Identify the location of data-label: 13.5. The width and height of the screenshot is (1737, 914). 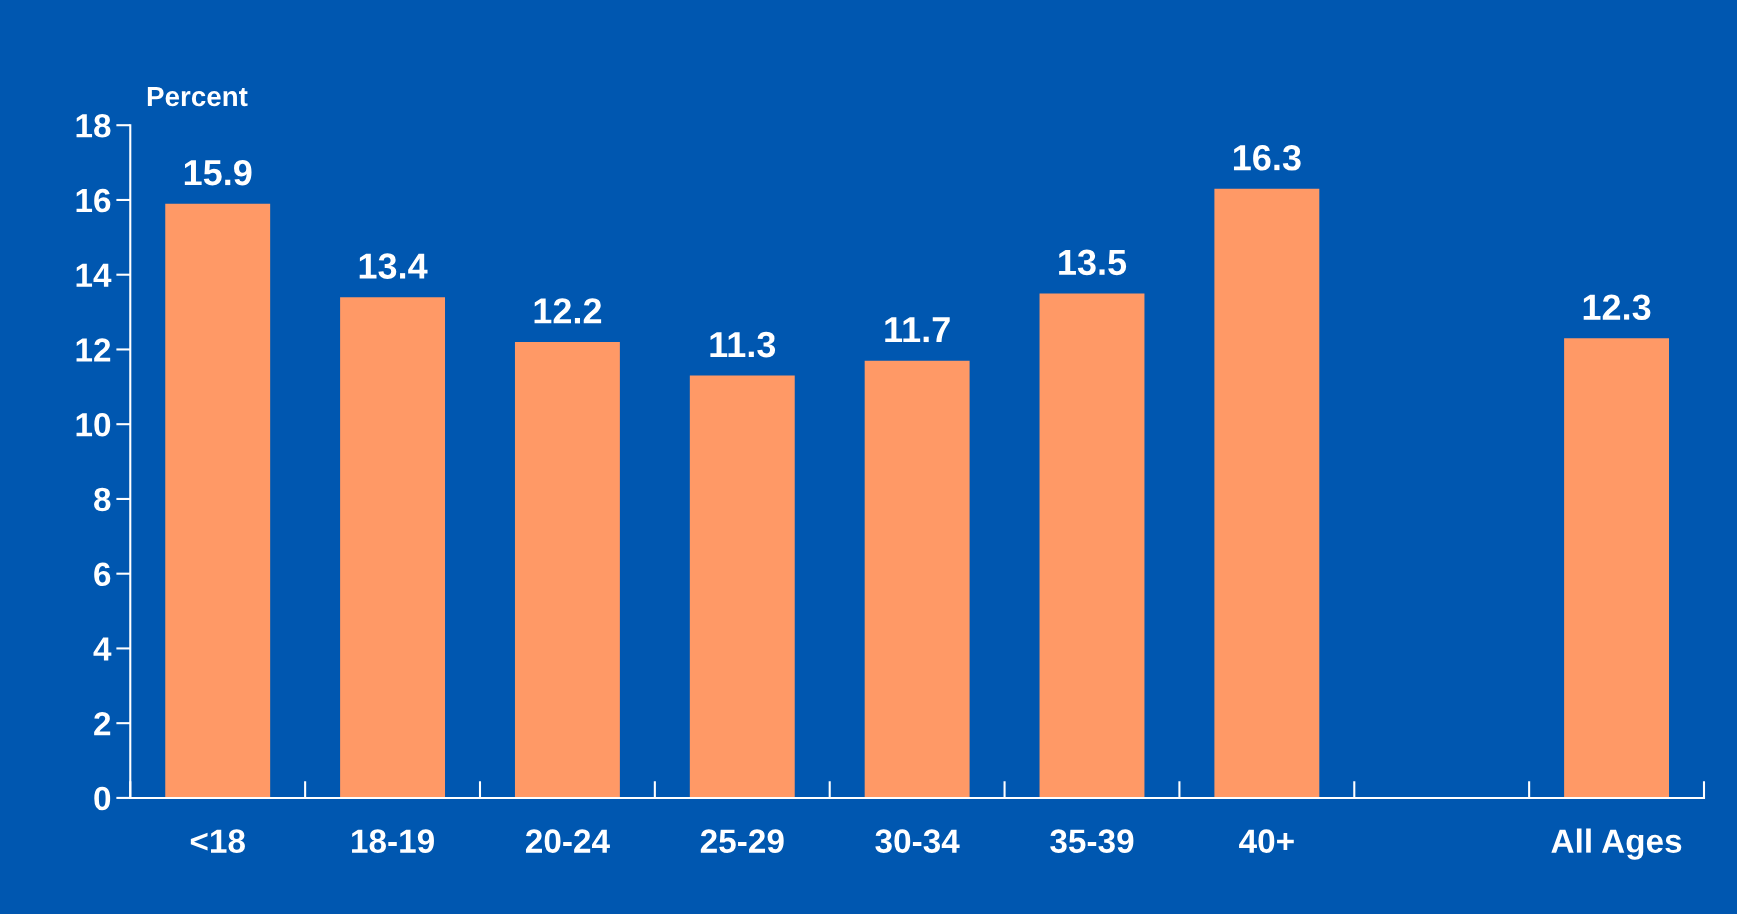
(1093, 262).